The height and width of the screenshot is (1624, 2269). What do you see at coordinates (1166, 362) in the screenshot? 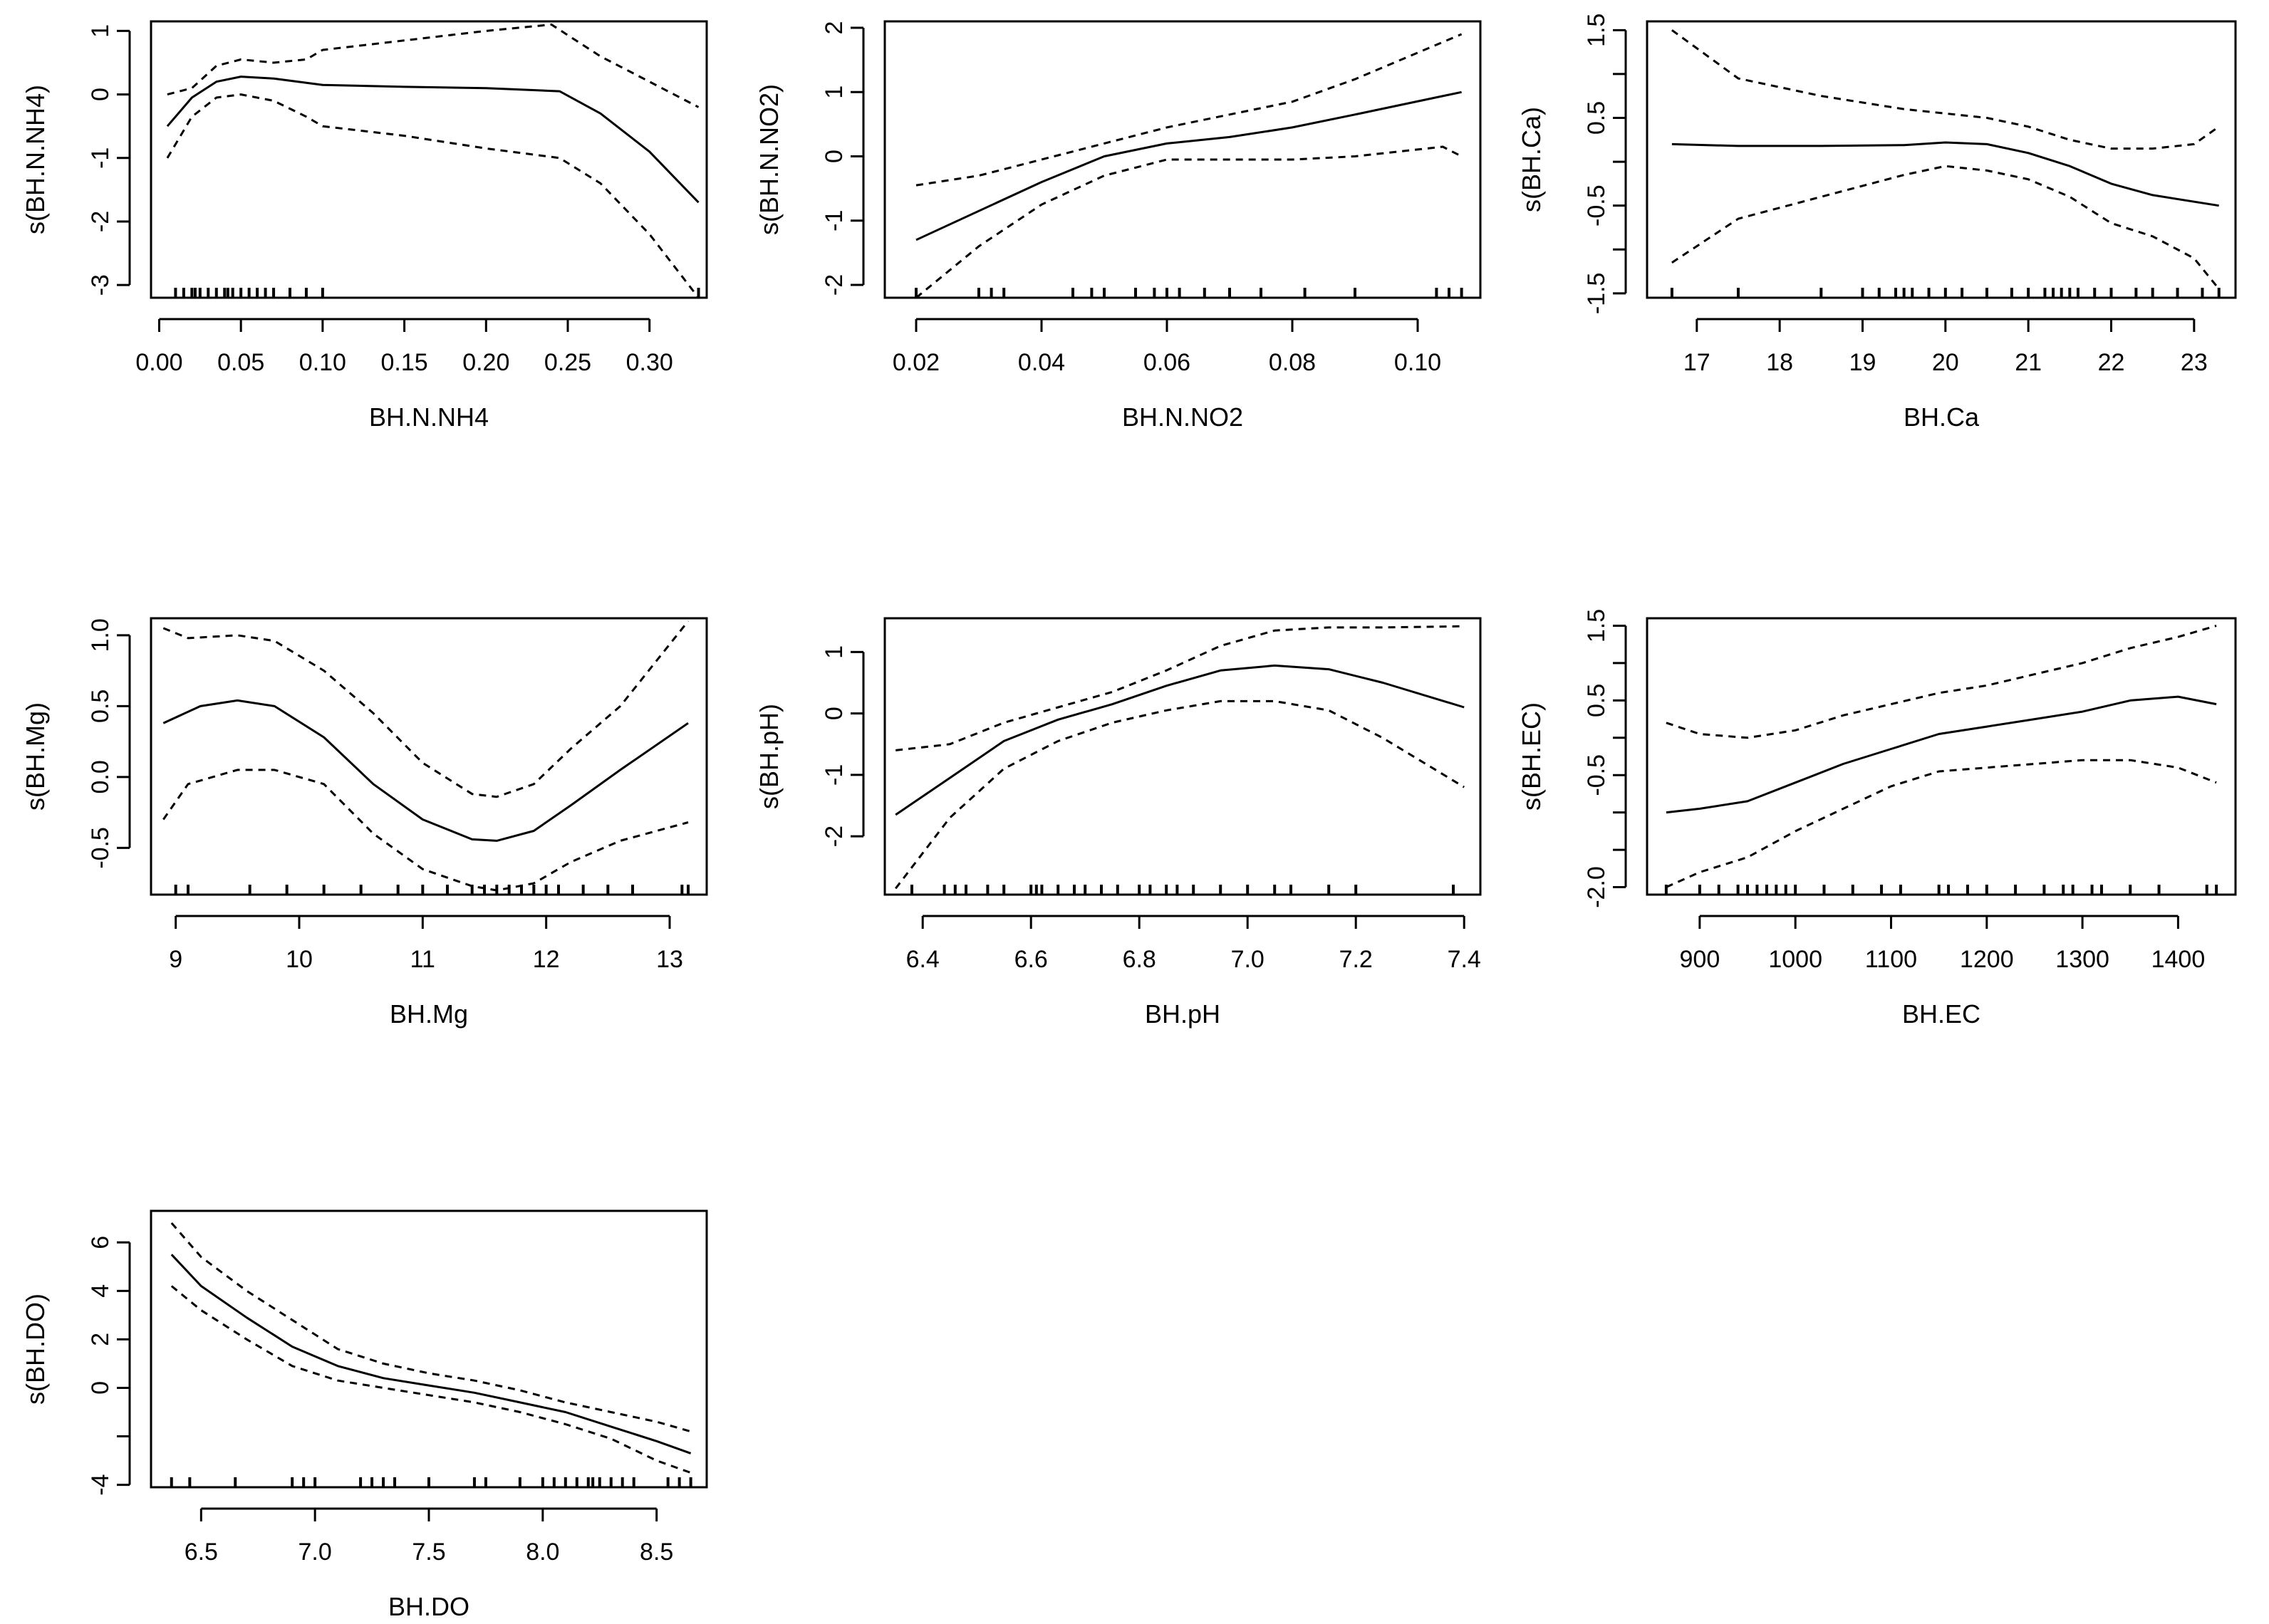
I see `x-tick-label: 0.06` at bounding box center [1166, 362].